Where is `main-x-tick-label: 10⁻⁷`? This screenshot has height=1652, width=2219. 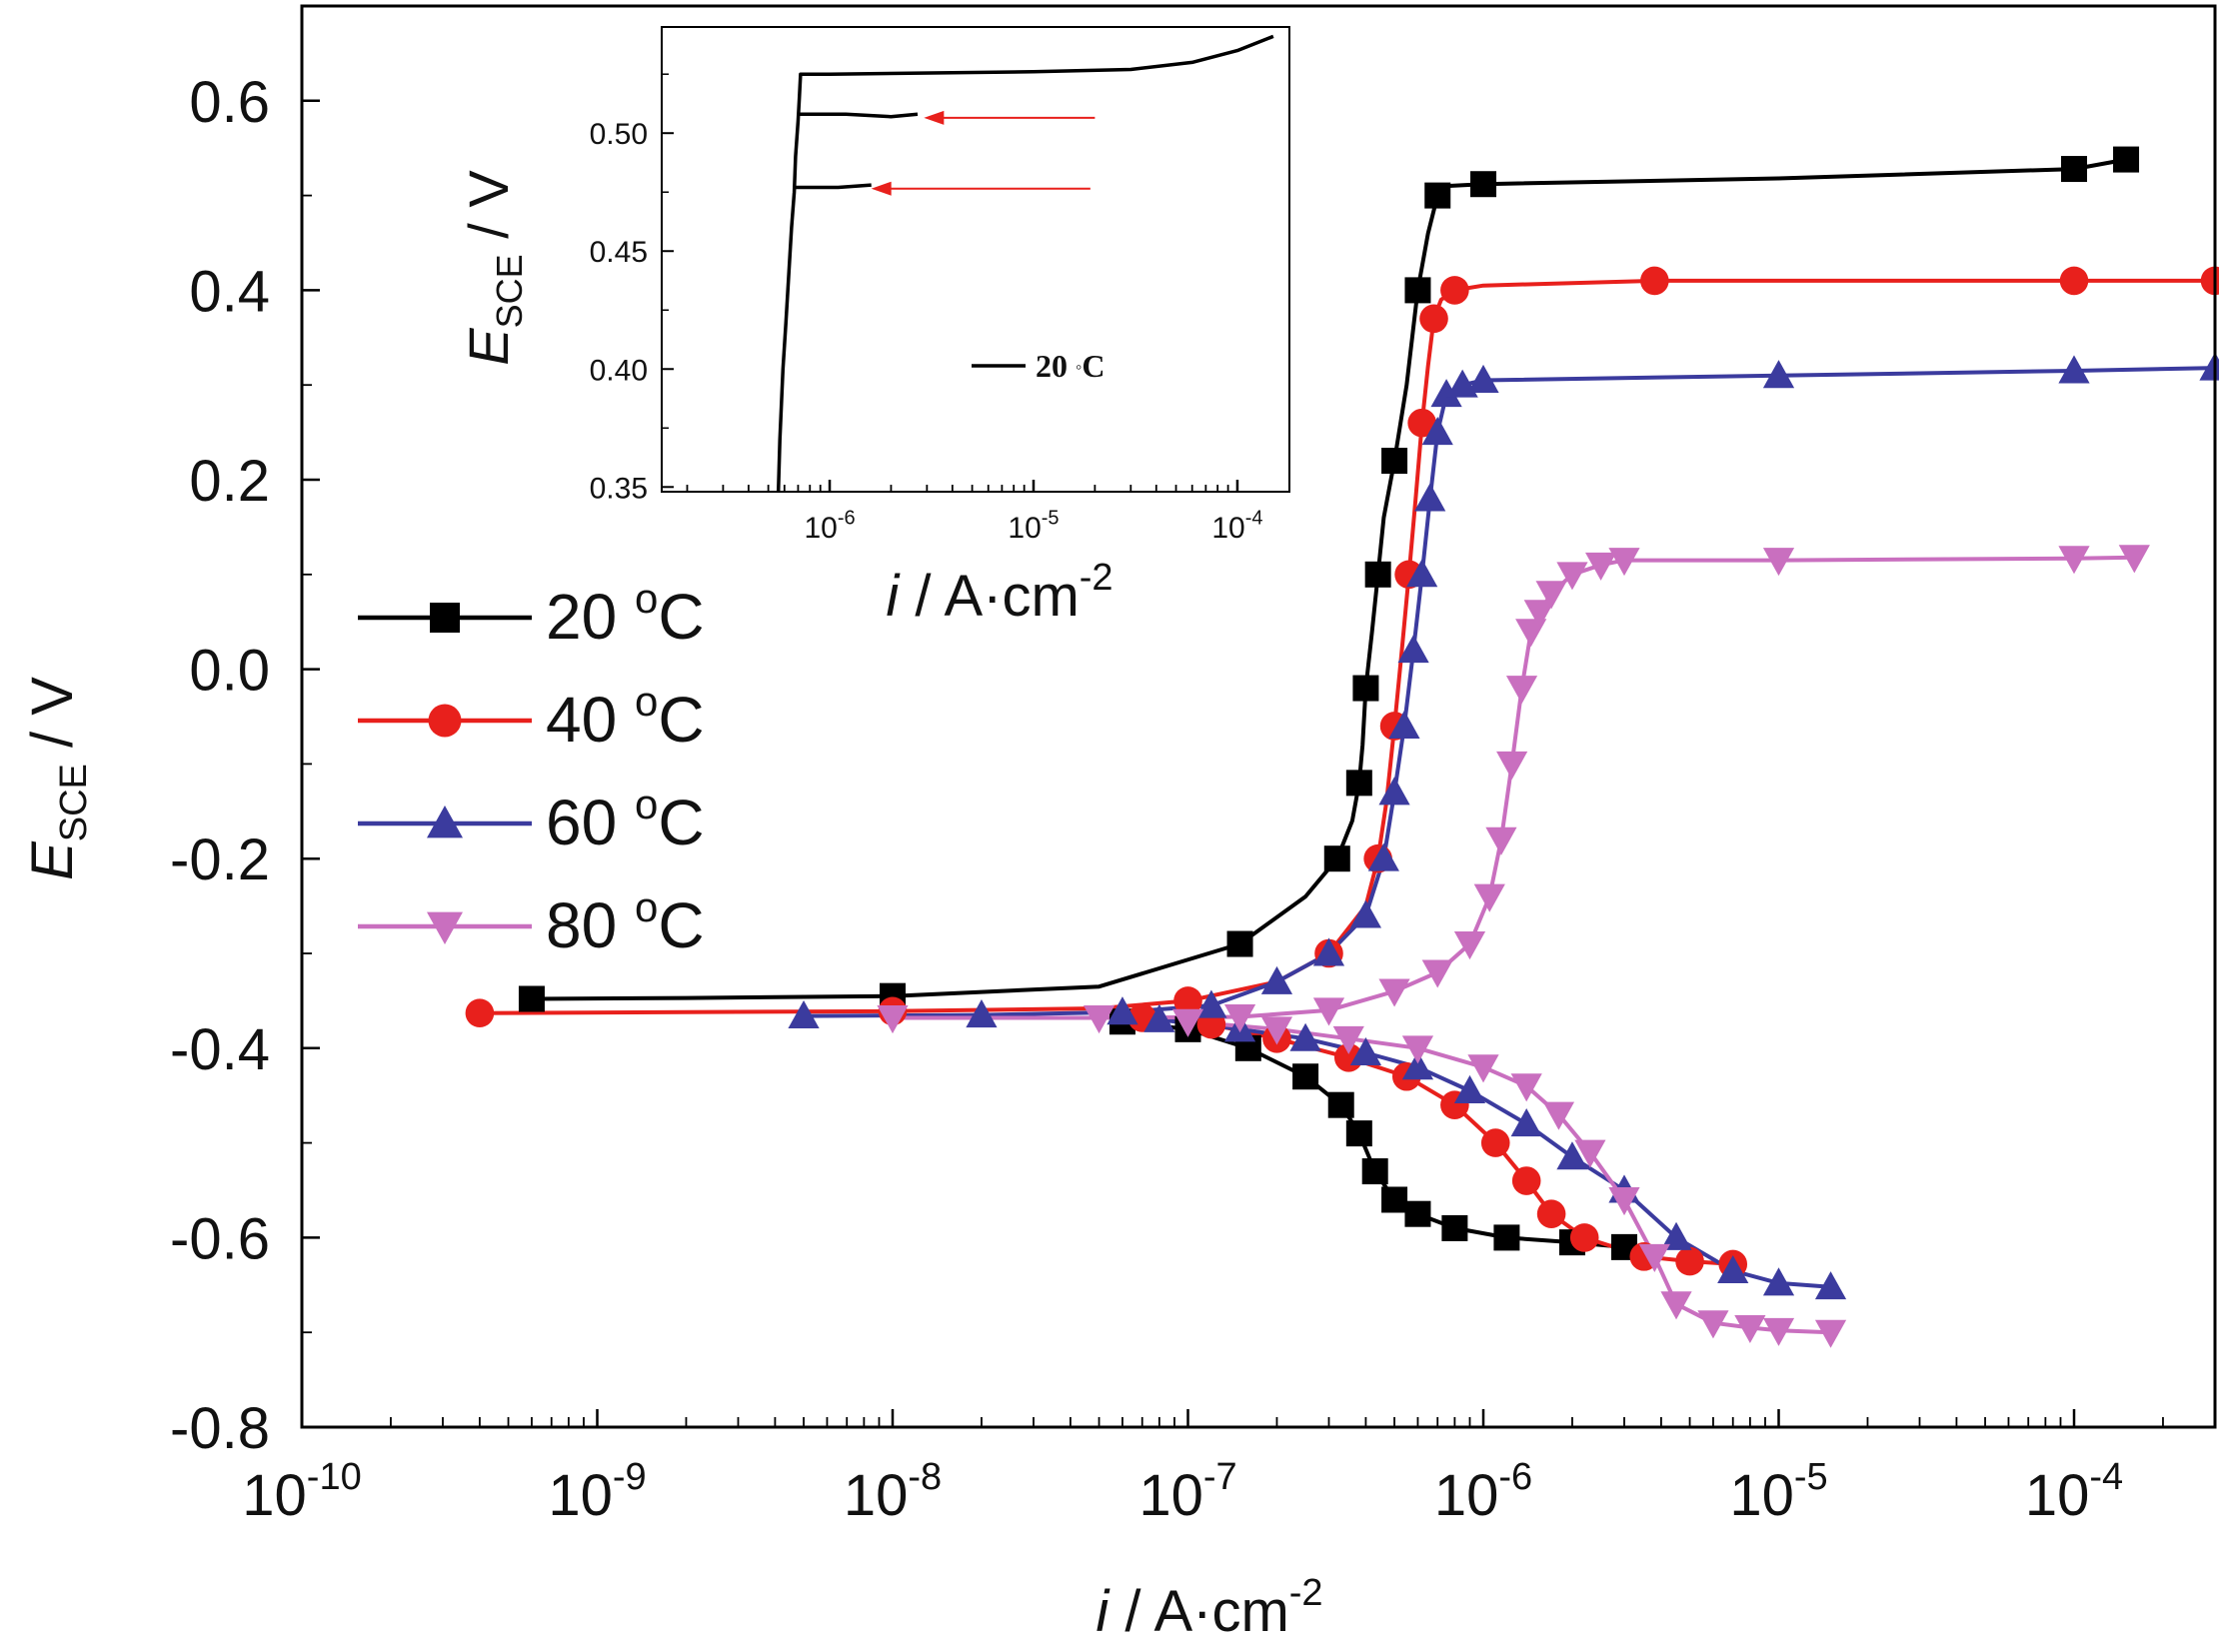 main-x-tick-label: 10⁻⁷ is located at coordinates (1187, 1492).